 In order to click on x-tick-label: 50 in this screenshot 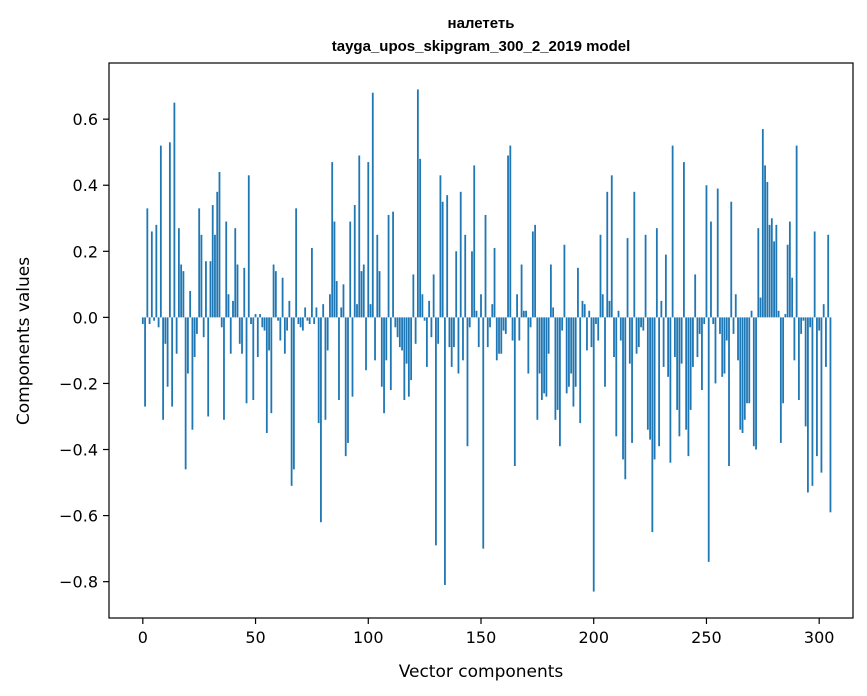, I will do `click(255, 637)`.